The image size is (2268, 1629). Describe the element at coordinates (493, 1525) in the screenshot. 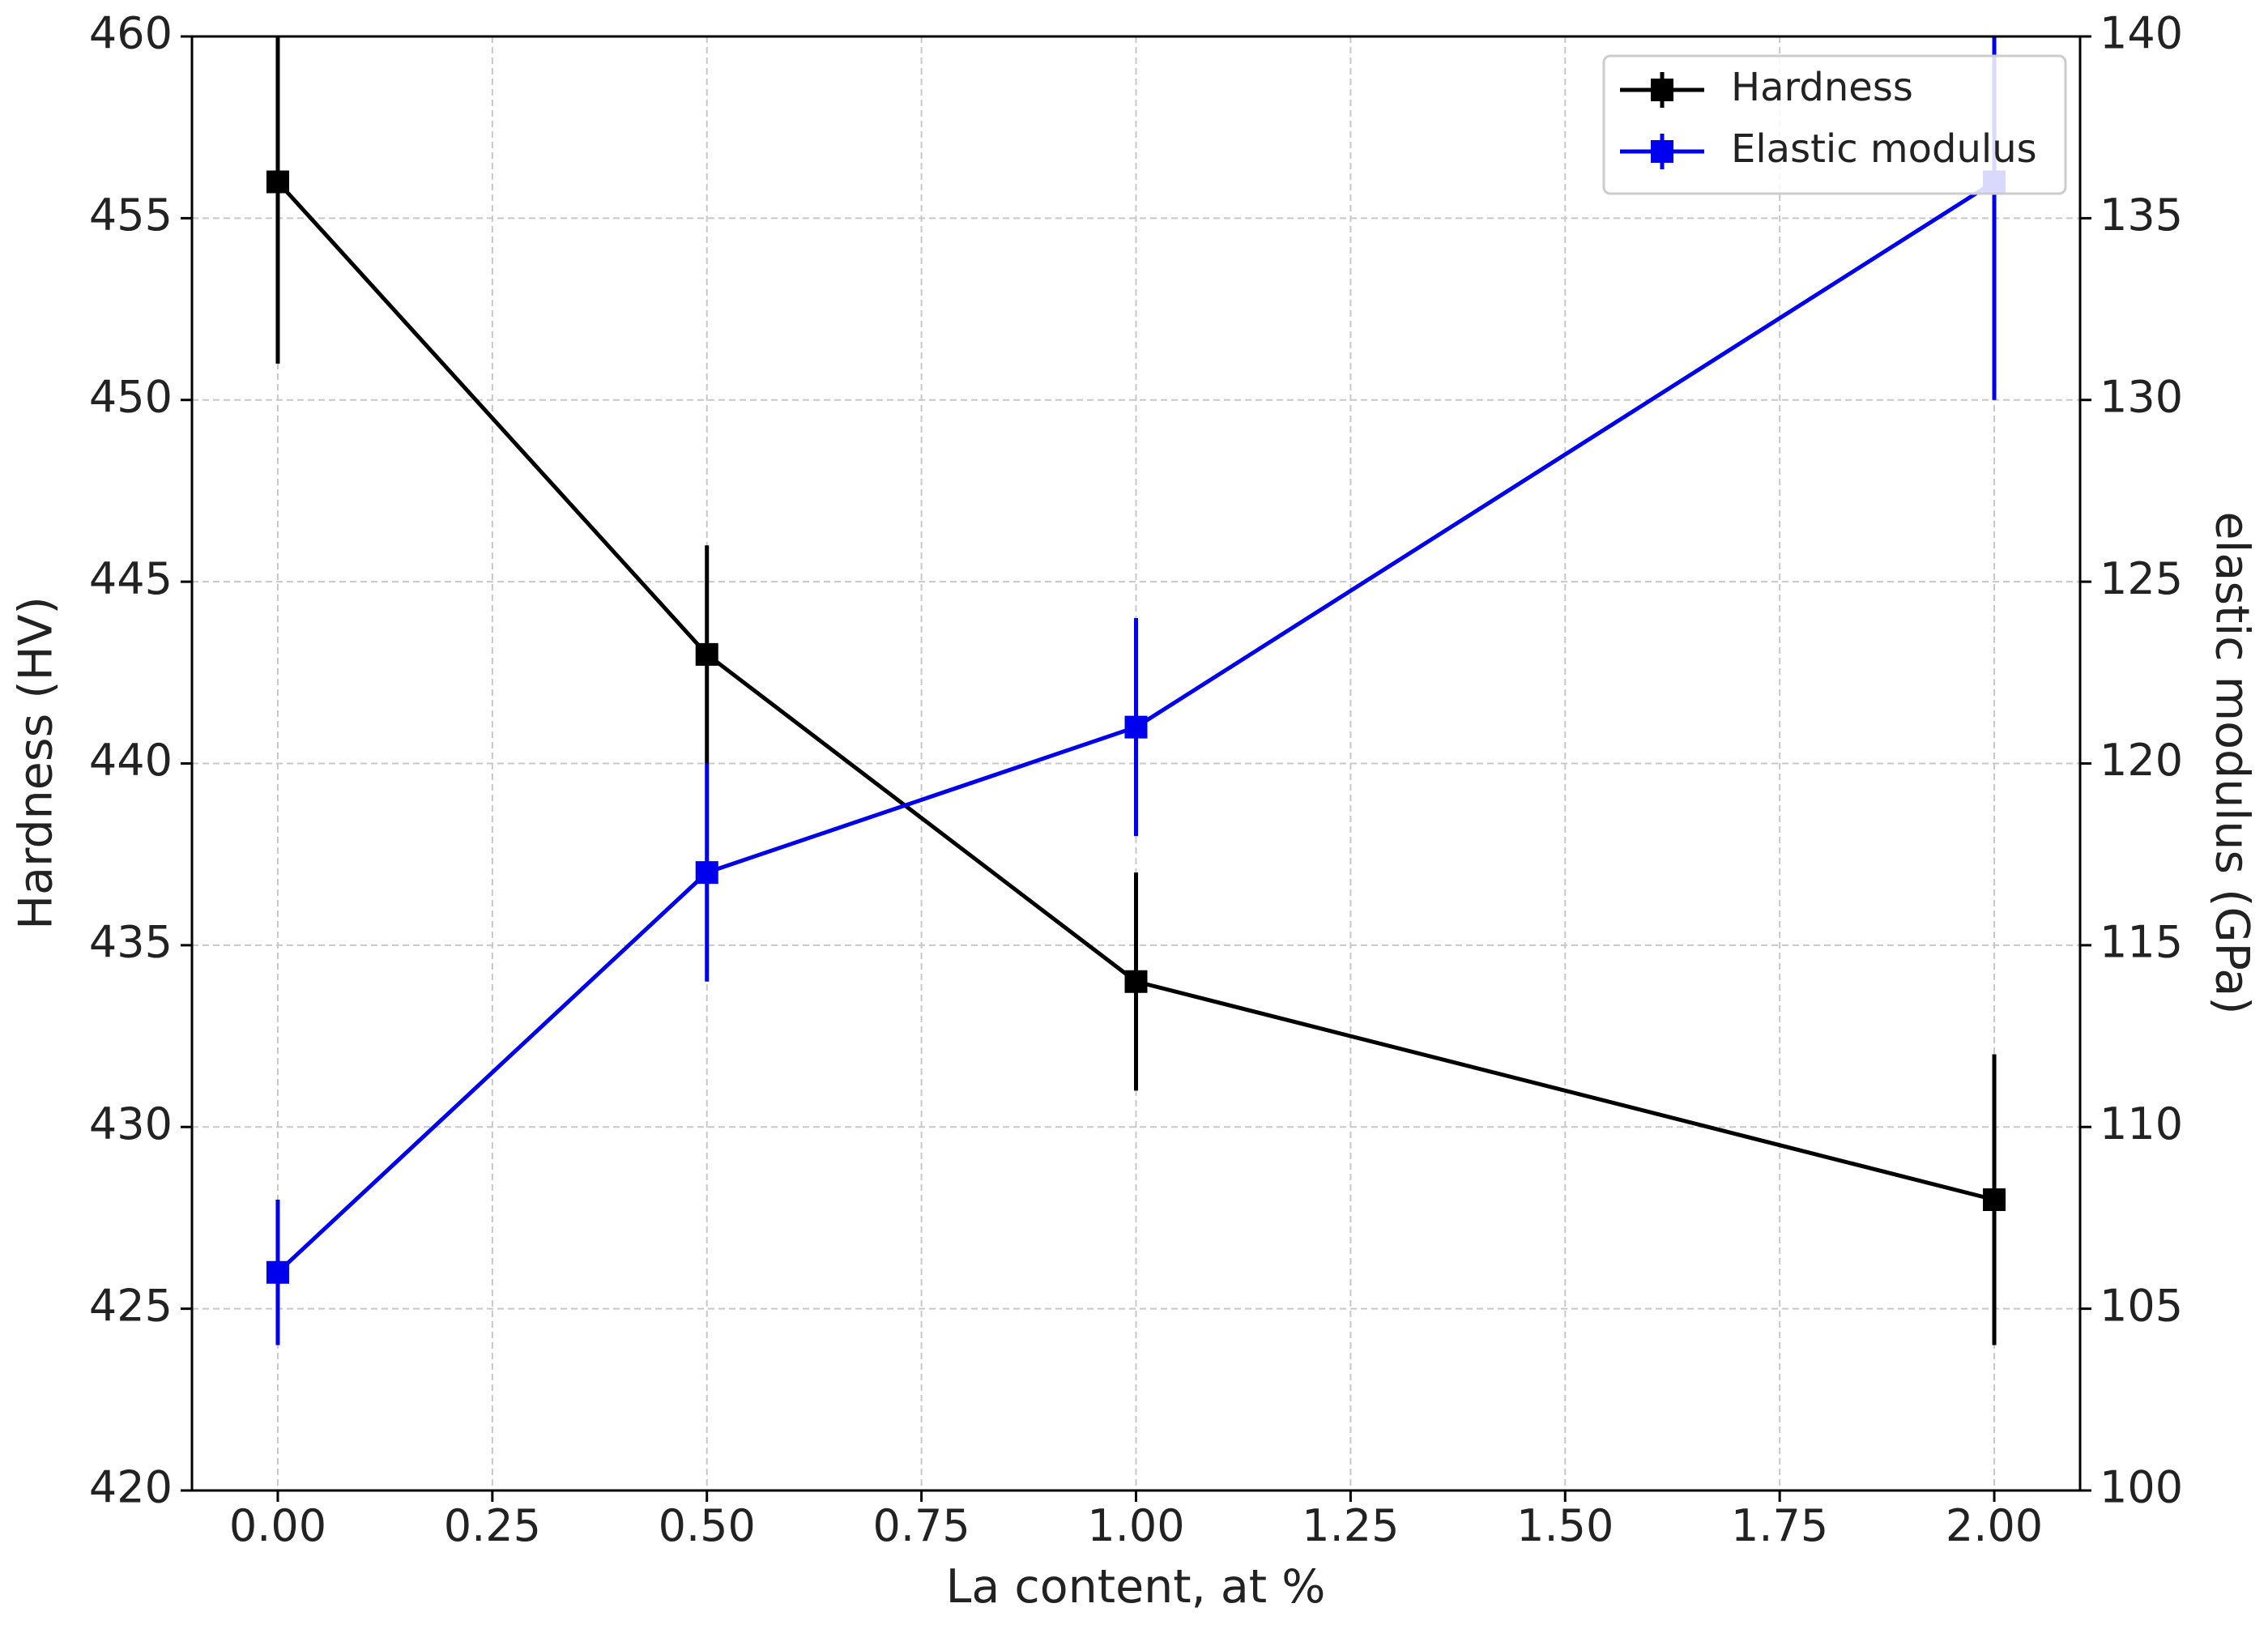

I see `x-tick-label: 0.25` at that location.